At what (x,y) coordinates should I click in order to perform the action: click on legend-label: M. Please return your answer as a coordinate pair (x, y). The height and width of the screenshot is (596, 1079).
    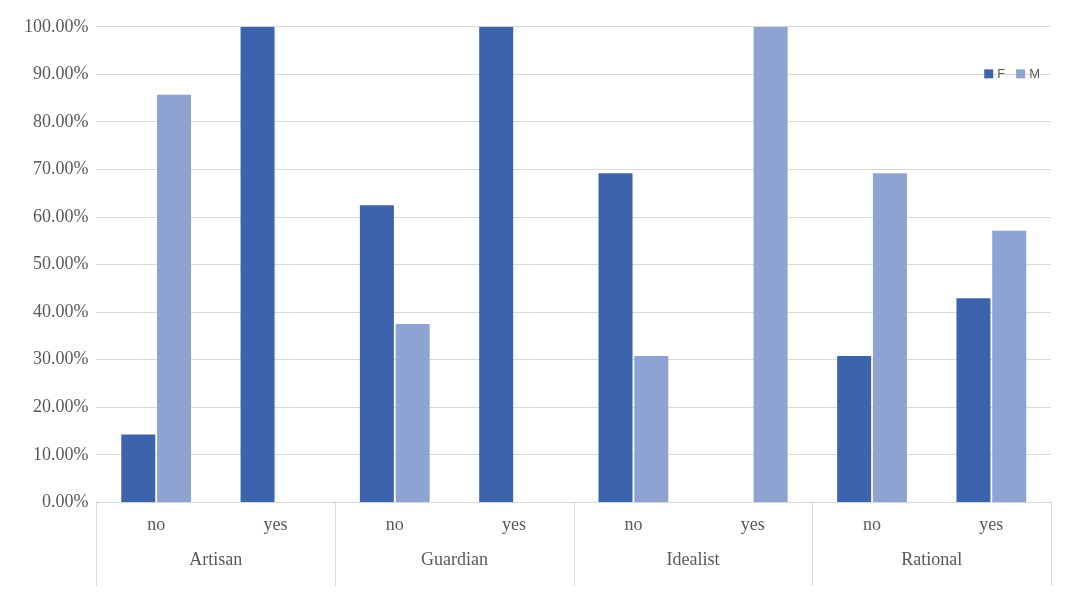
    Looking at the image, I should click on (1035, 73).